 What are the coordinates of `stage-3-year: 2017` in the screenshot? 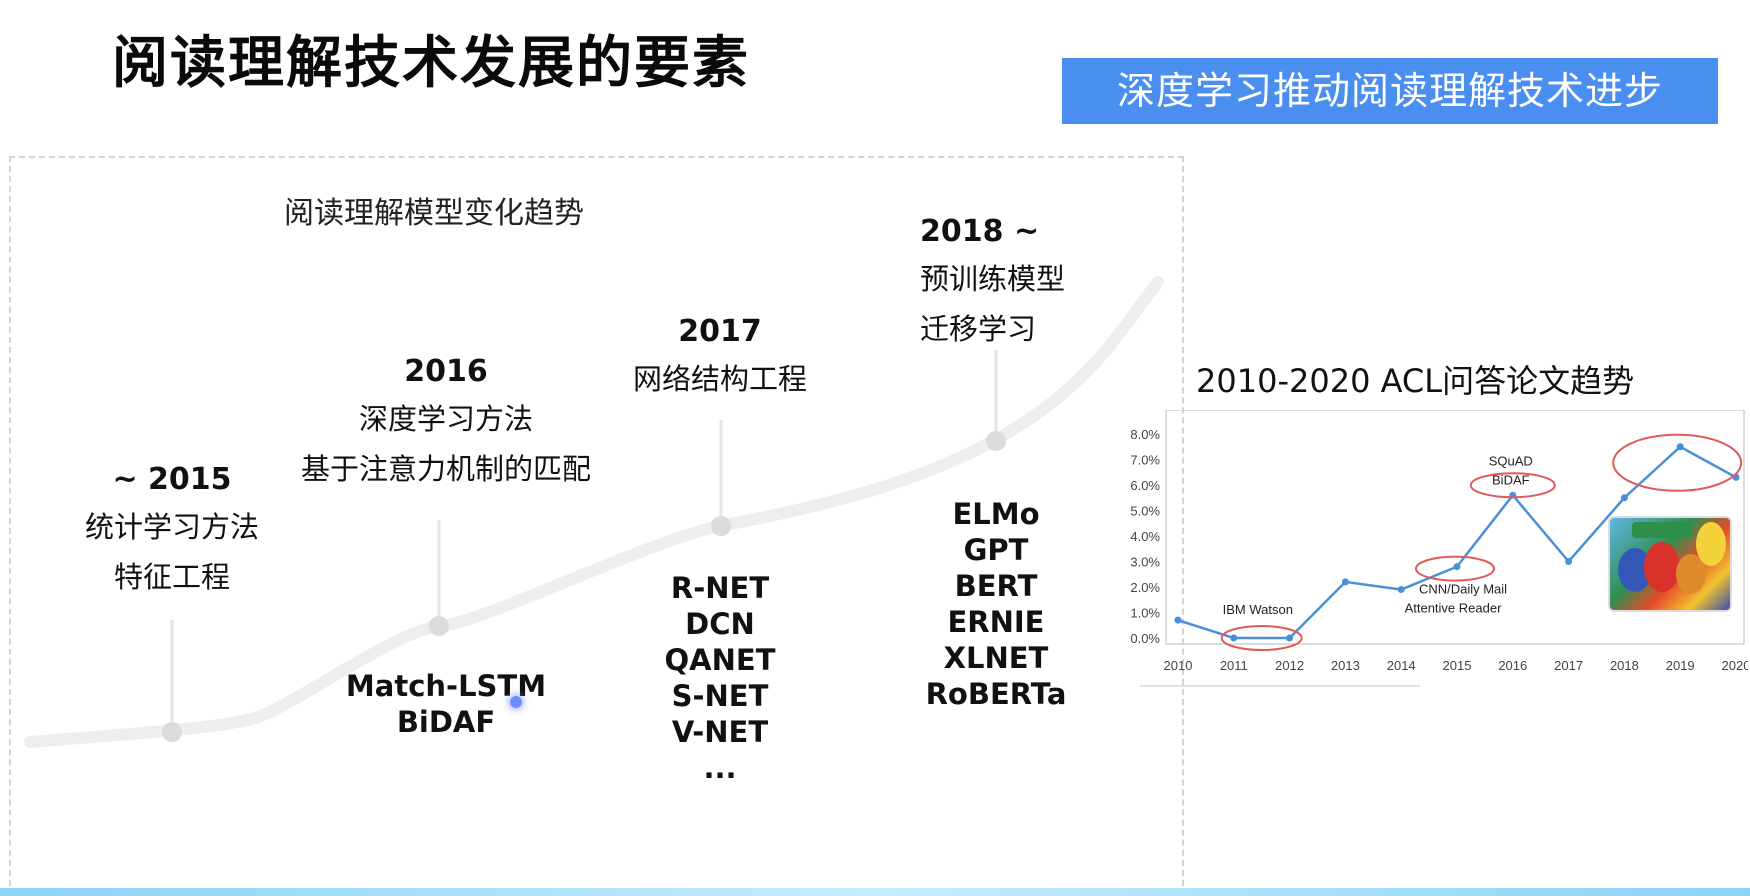 It's located at (720, 332).